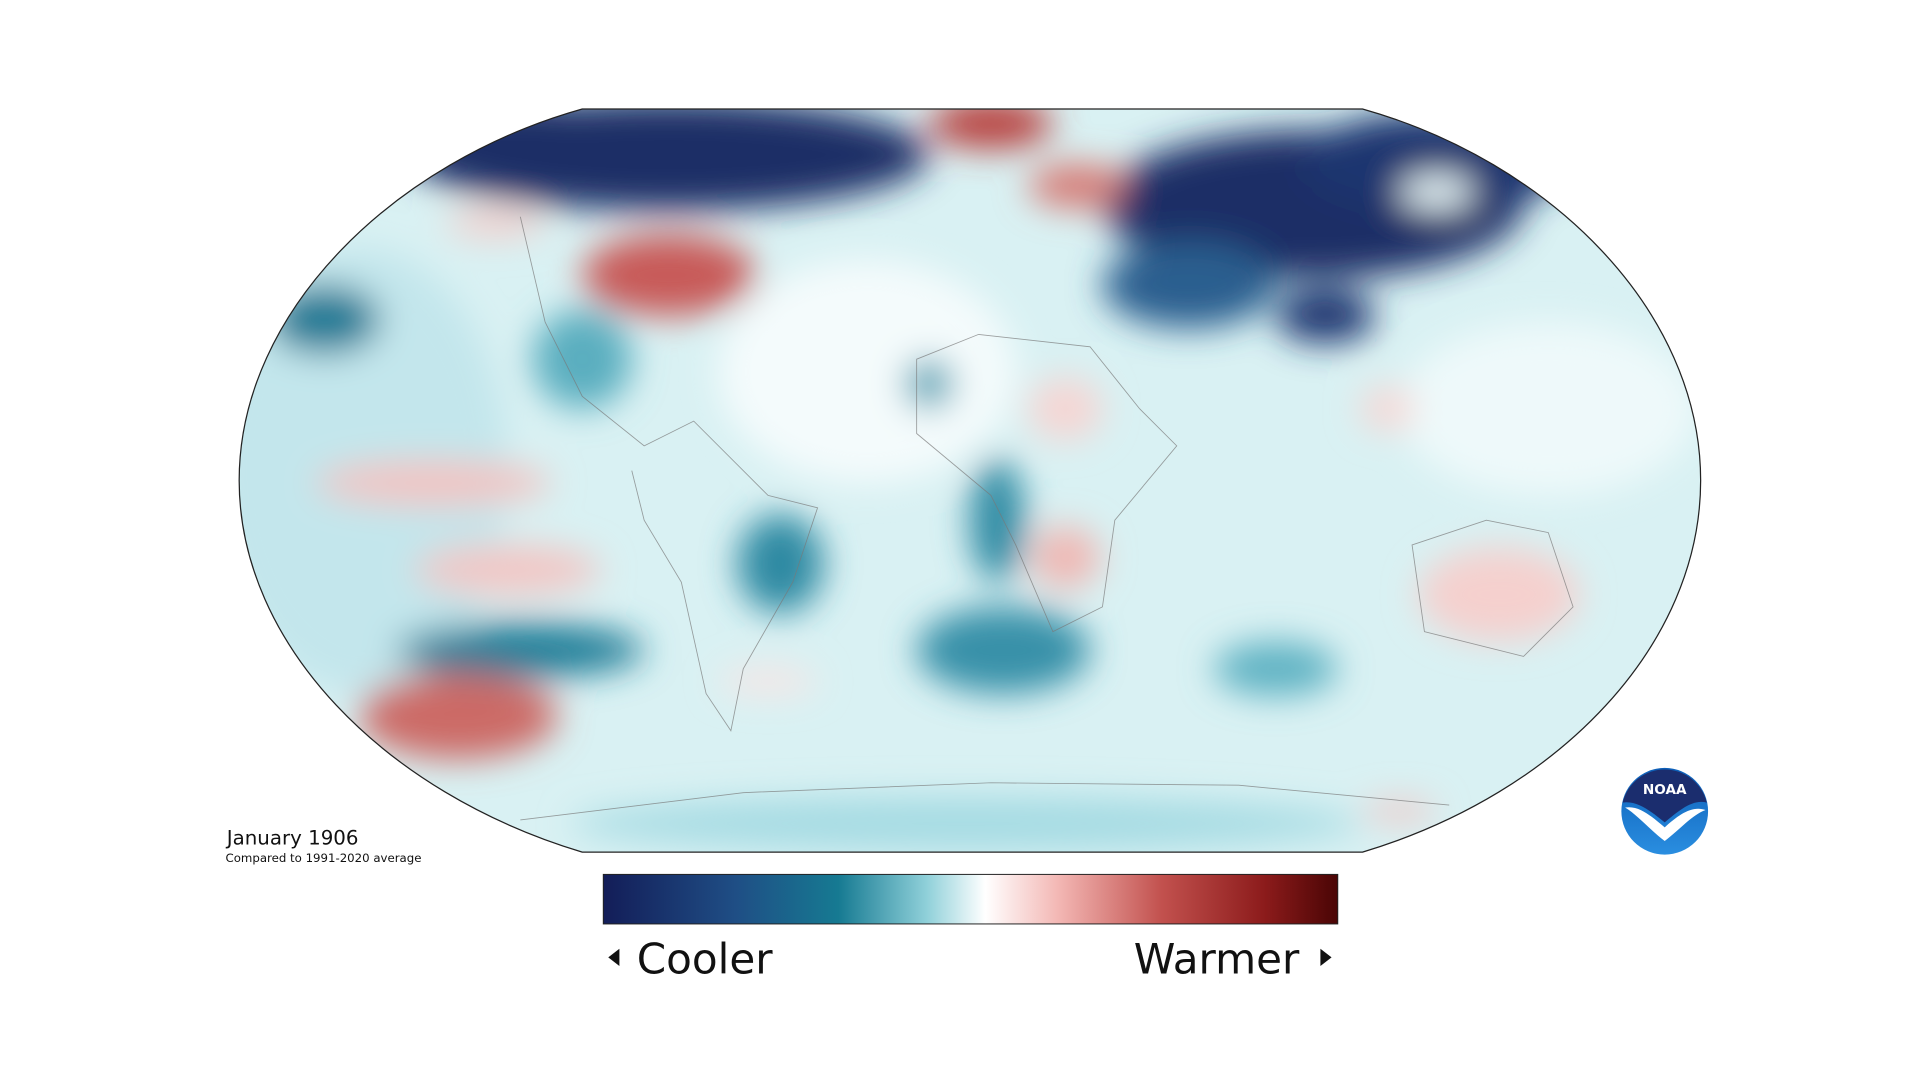 The height and width of the screenshot is (1080, 1920). What do you see at coordinates (1665, 811) in the screenshot?
I see `noaa-logo: NOAA` at bounding box center [1665, 811].